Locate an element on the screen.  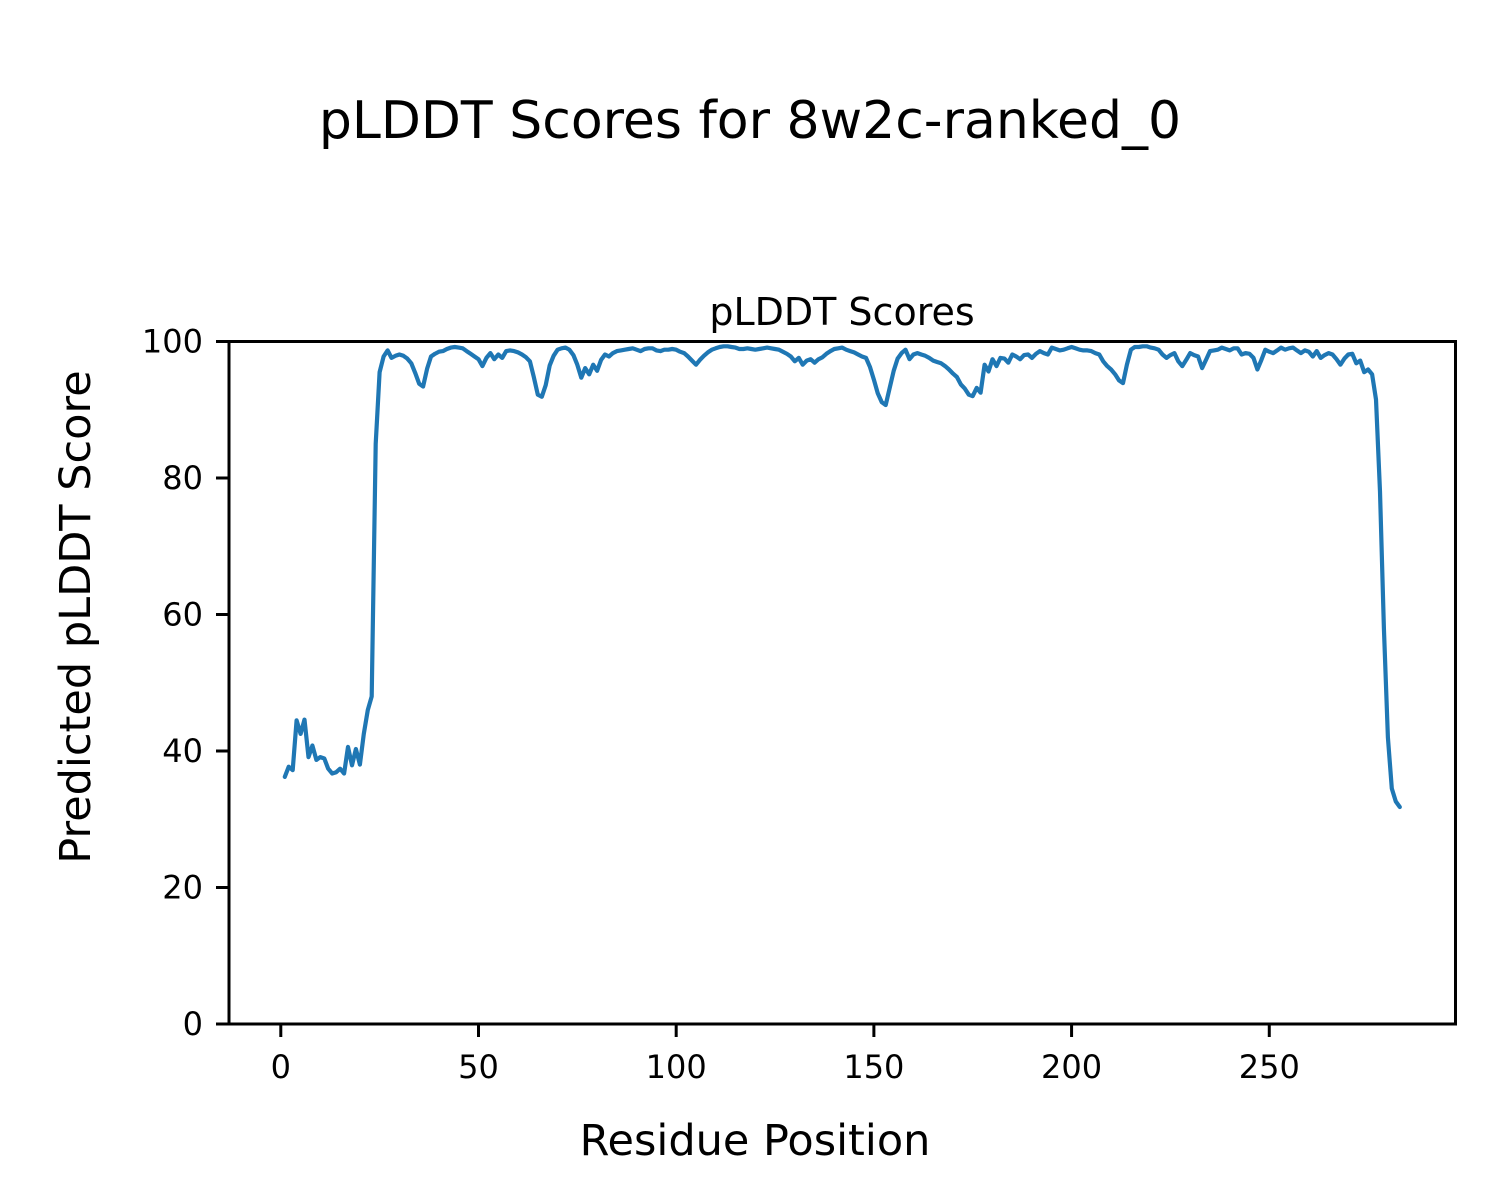
x-axis-ticks is located at coordinates (775, 1030).